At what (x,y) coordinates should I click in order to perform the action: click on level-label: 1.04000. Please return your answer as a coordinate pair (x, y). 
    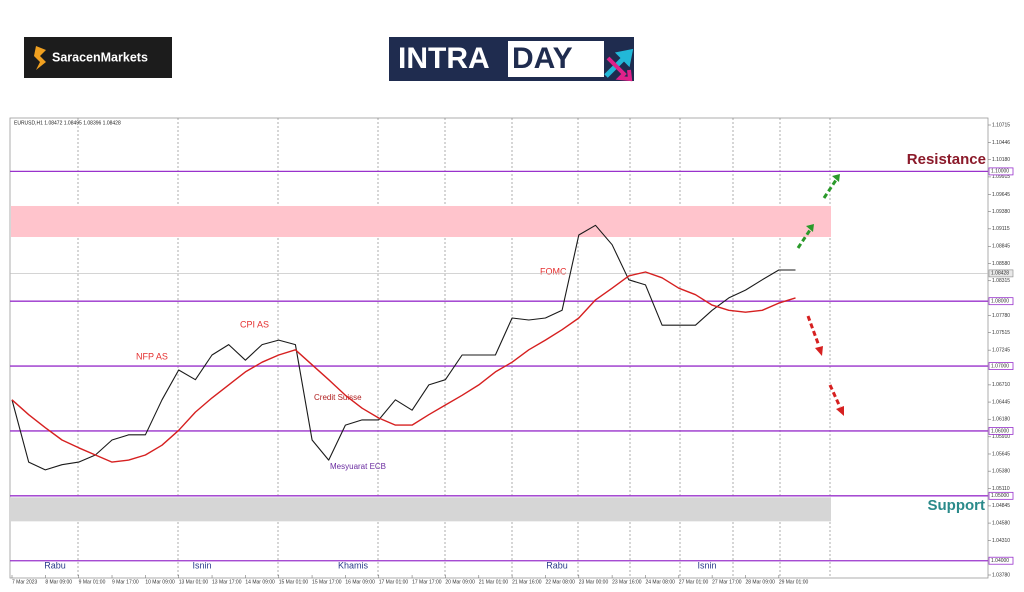
    Looking at the image, I should click on (1000, 561).